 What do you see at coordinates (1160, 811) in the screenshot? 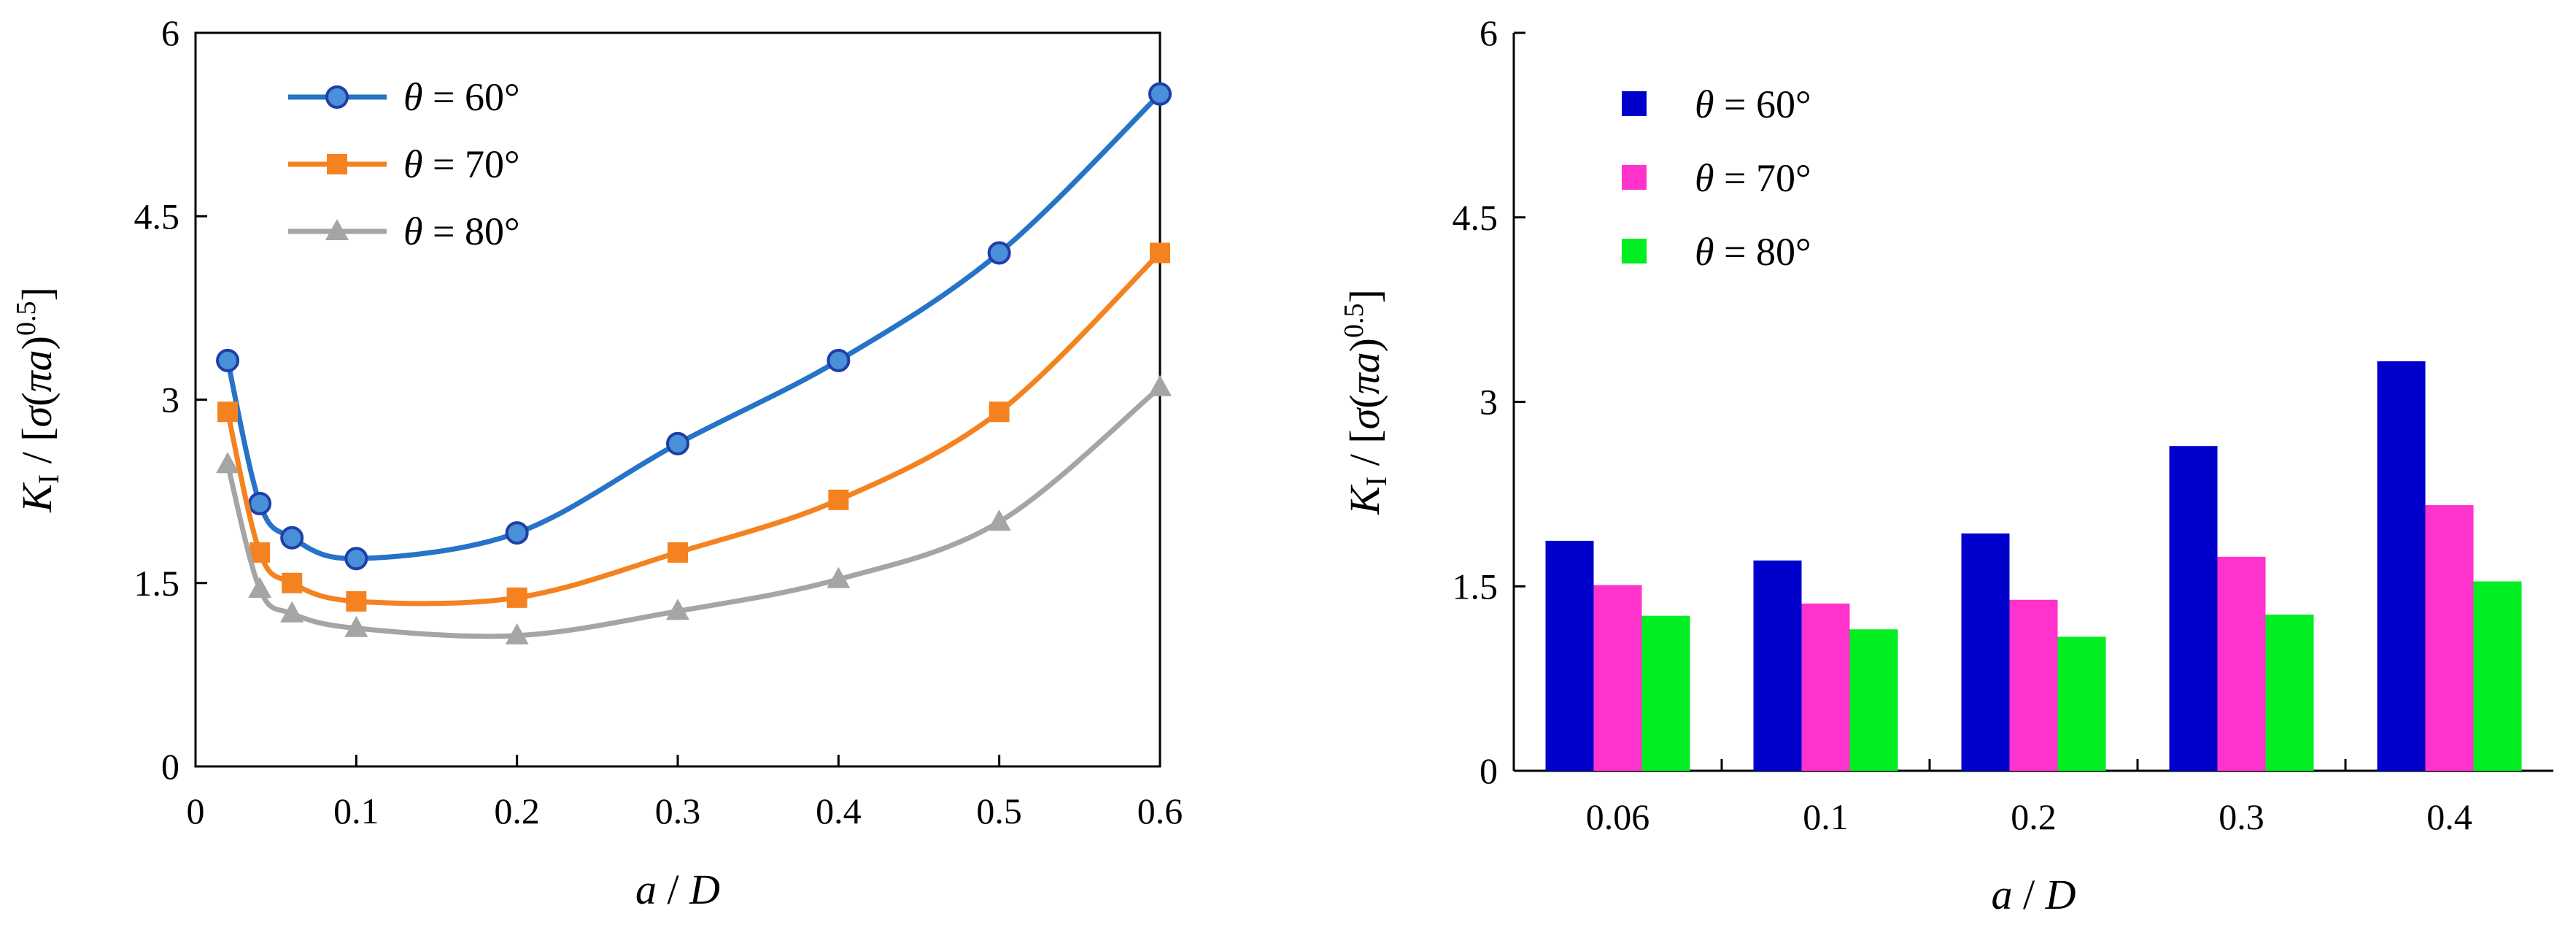
I see `x-tick-label: 0.6` at bounding box center [1160, 811].